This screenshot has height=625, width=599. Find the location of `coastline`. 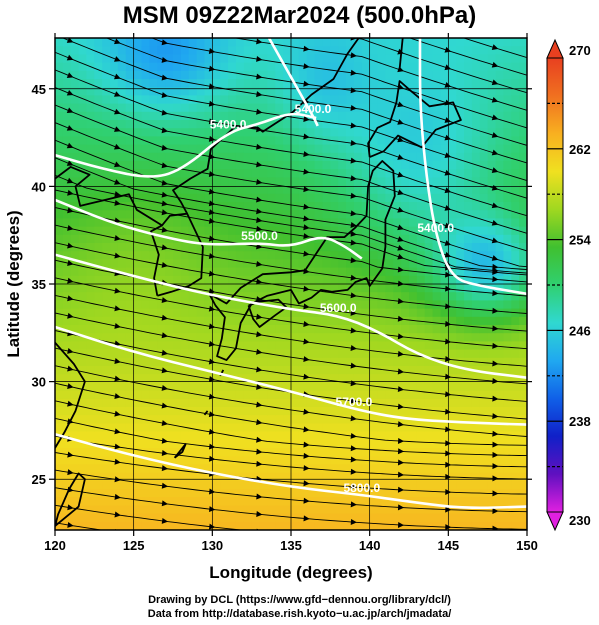

coastline is located at coordinates (180, 451).